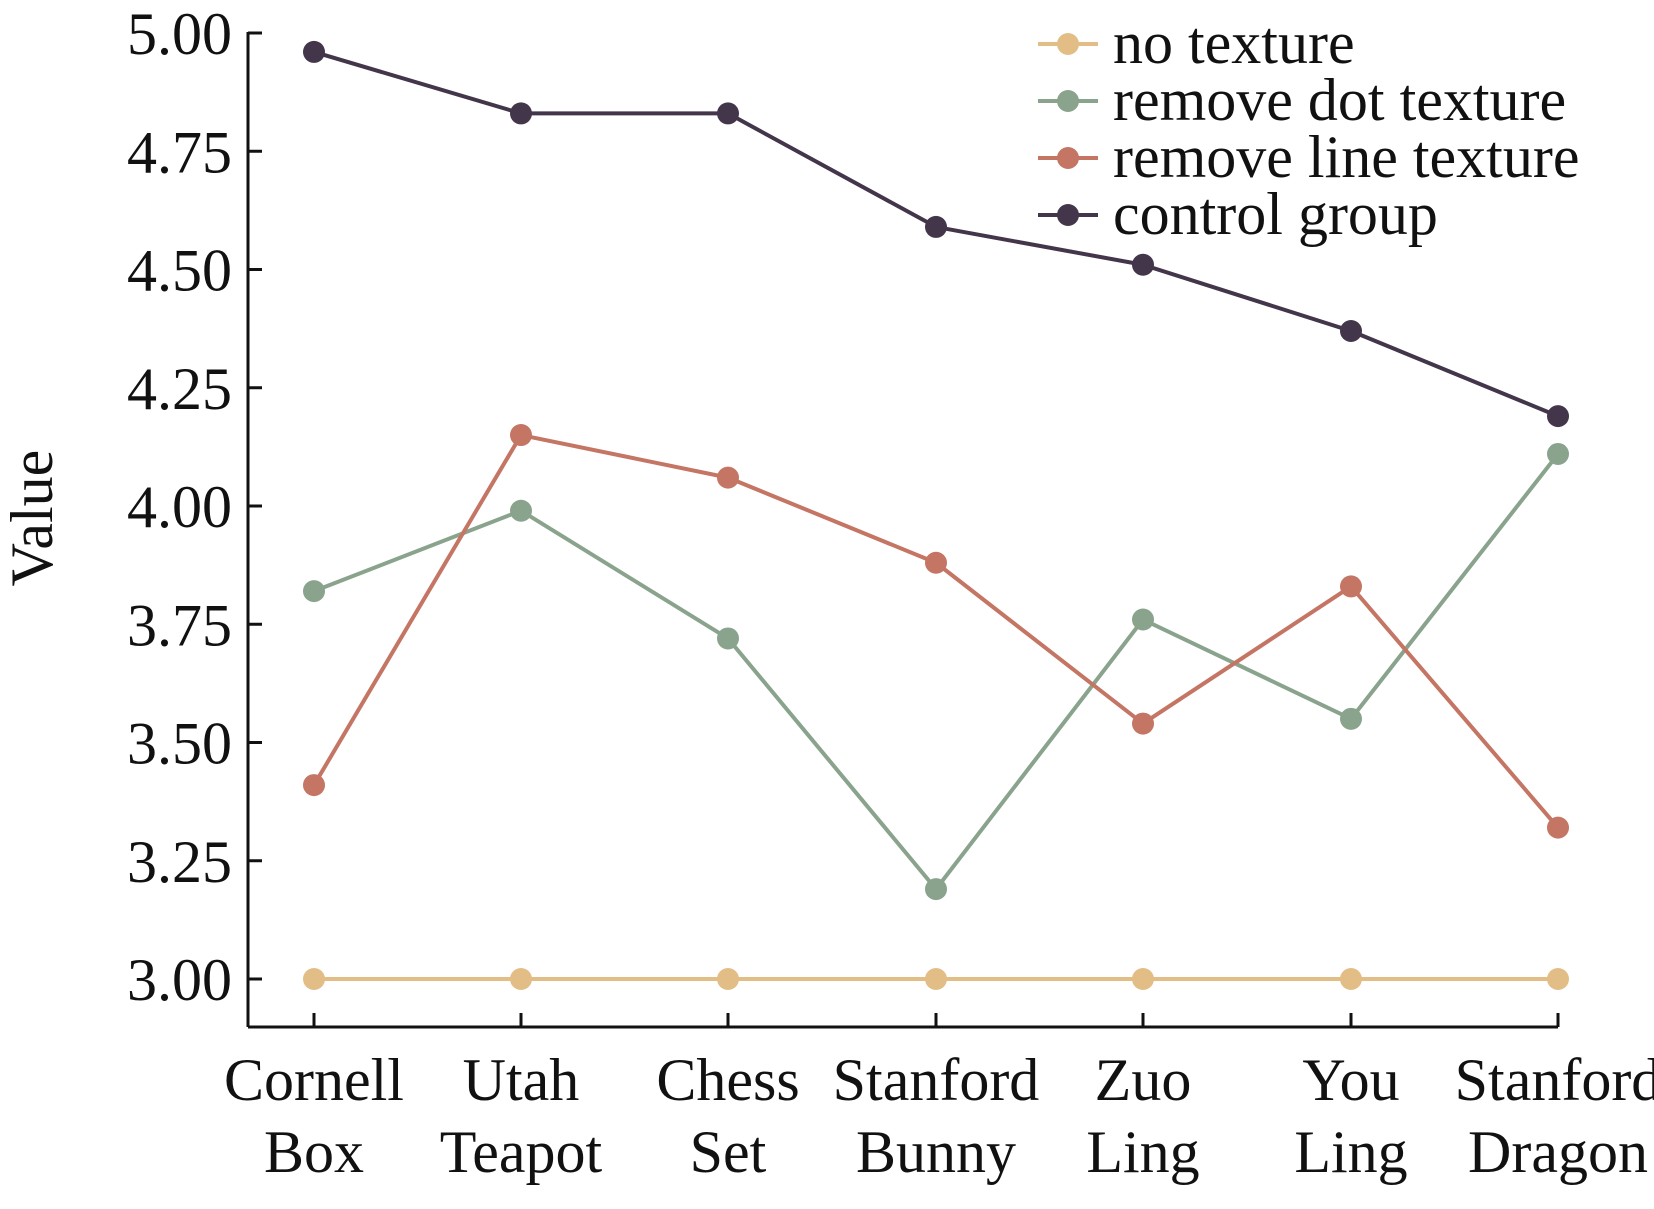  What do you see at coordinates (179, 271) in the screenshot?
I see `y-tick-label: 4.50` at bounding box center [179, 271].